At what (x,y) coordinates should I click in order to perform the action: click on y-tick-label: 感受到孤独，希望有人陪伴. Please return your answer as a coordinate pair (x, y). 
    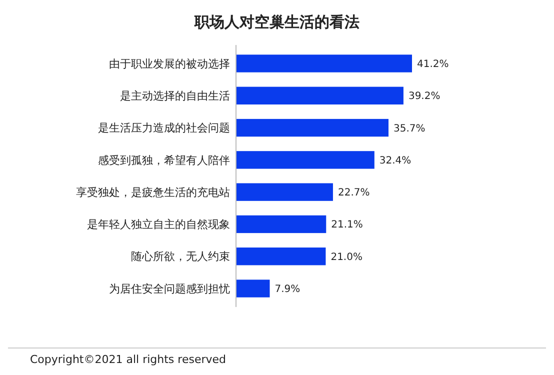
    Looking at the image, I should click on (164, 160).